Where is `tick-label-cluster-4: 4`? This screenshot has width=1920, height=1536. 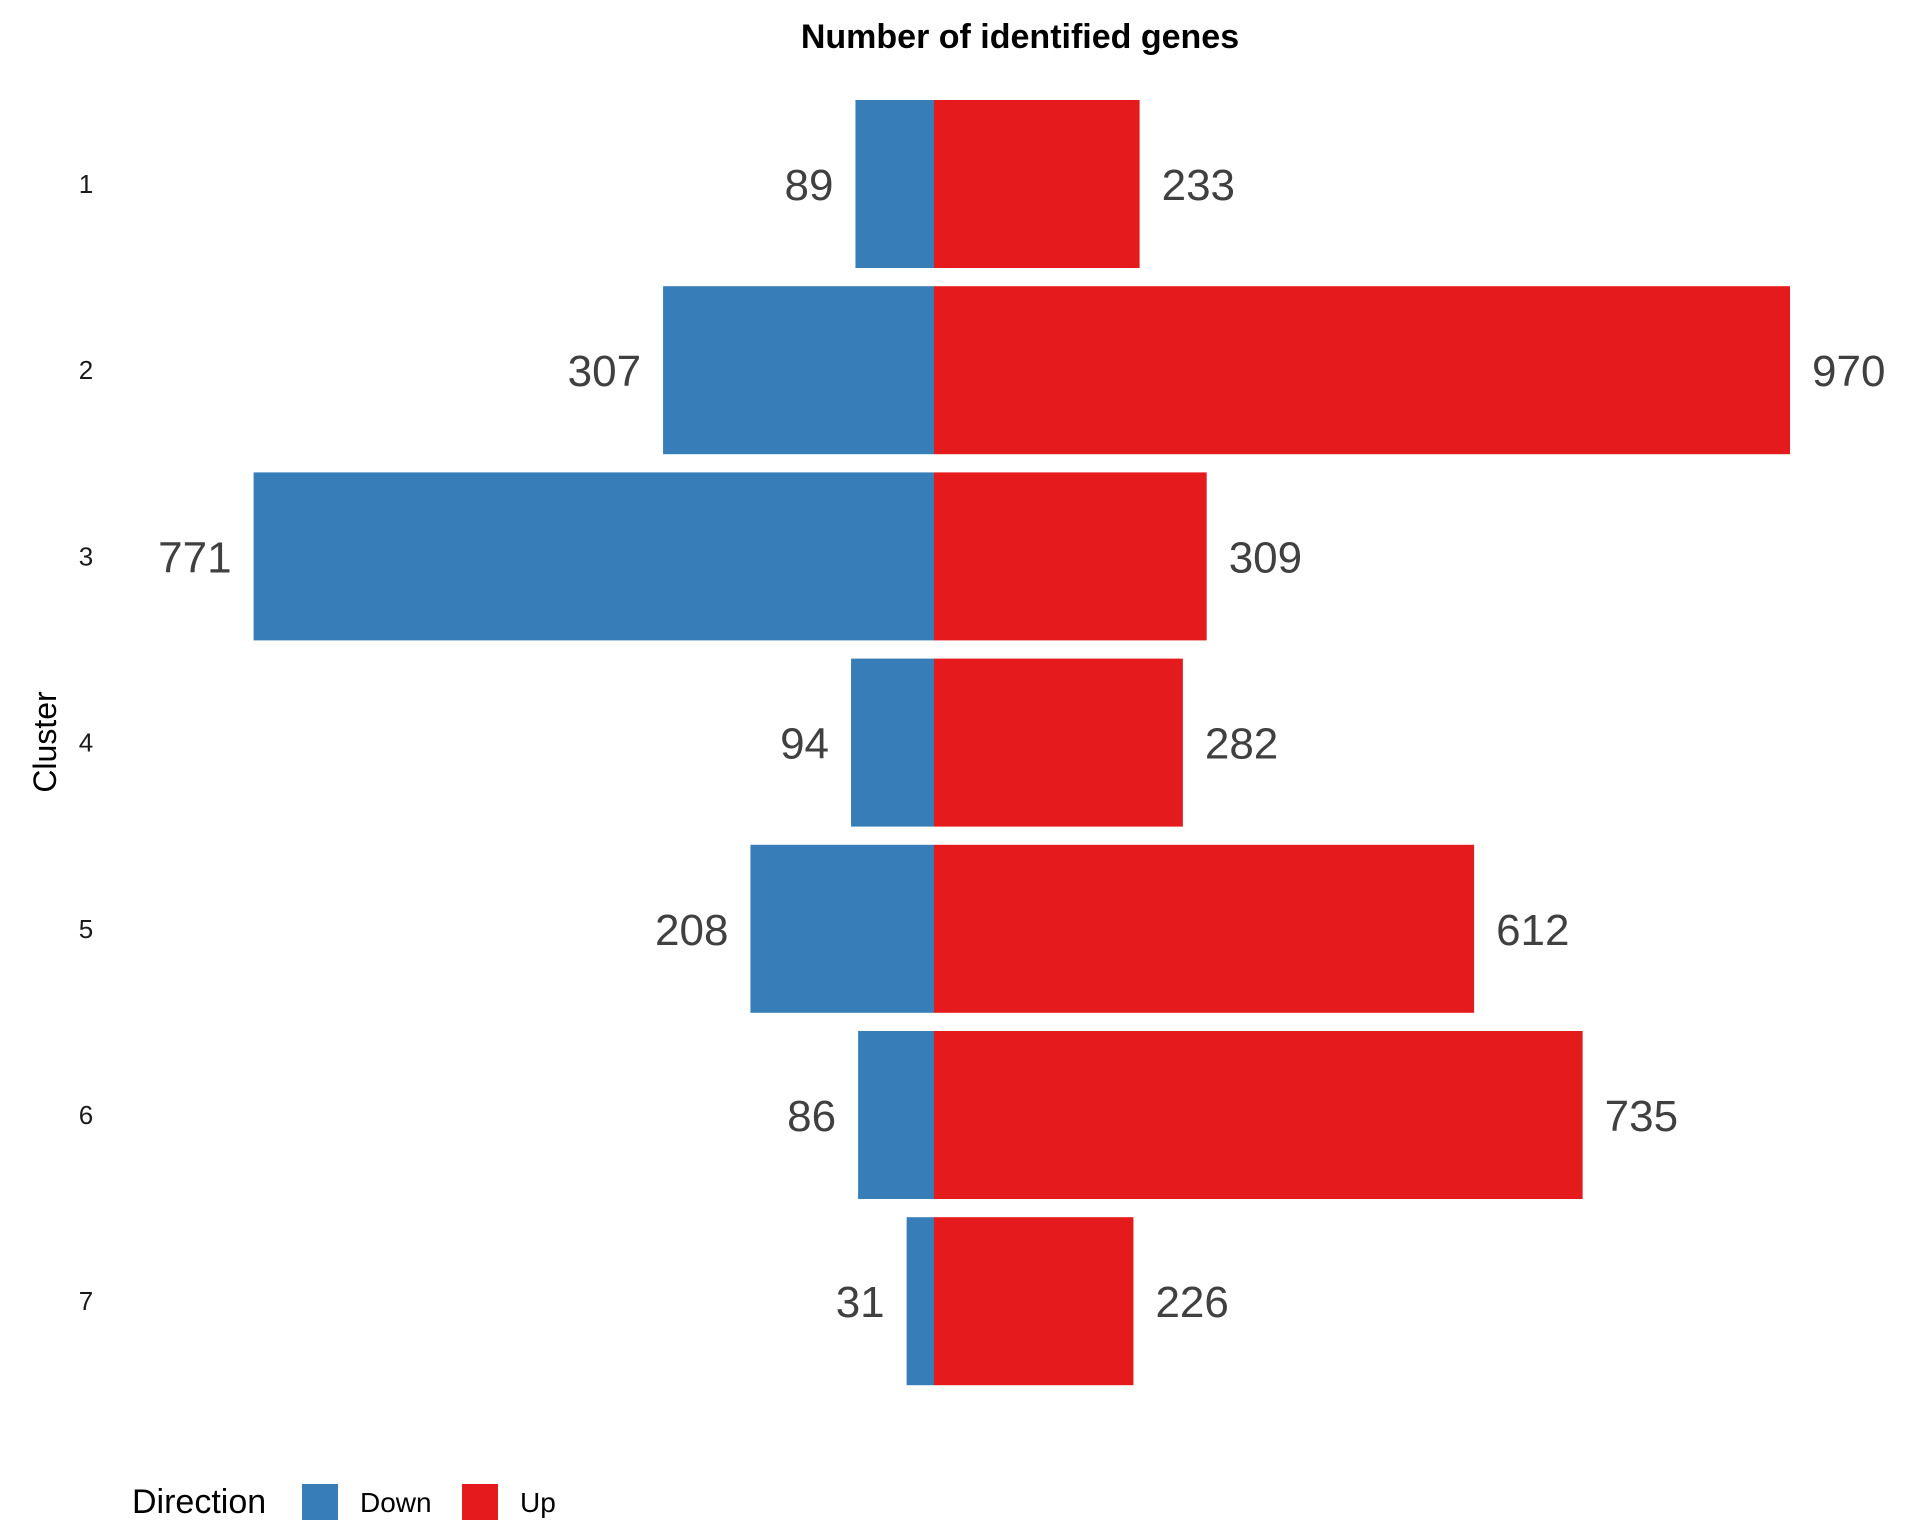 tick-label-cluster-4: 4 is located at coordinates (86, 743).